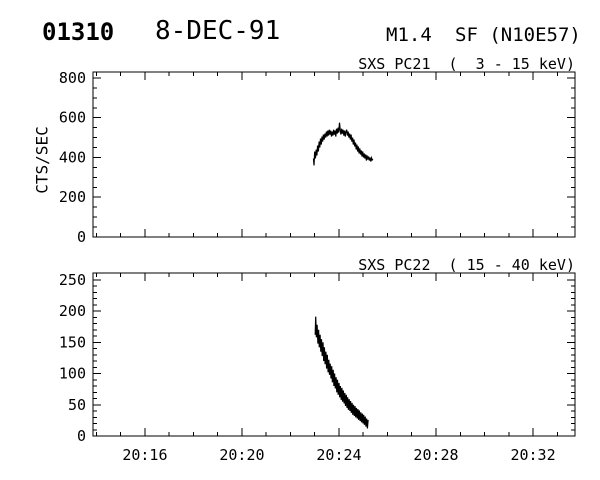 Image resolution: width=600 pixels, height=480 pixels. What do you see at coordinates (409, 35) in the screenshot?
I see `goes-class: M1.4` at bounding box center [409, 35].